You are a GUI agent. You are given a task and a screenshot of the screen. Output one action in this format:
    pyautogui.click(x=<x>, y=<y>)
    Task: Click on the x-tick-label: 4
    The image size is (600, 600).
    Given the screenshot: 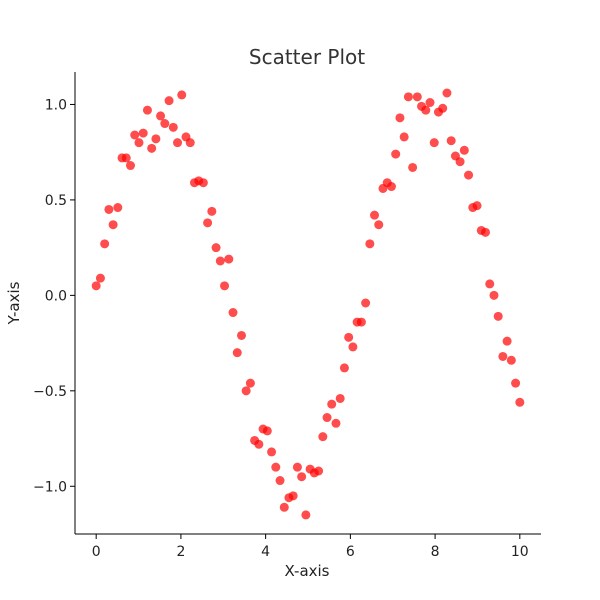 What is the action you would take?
    pyautogui.click(x=265, y=552)
    